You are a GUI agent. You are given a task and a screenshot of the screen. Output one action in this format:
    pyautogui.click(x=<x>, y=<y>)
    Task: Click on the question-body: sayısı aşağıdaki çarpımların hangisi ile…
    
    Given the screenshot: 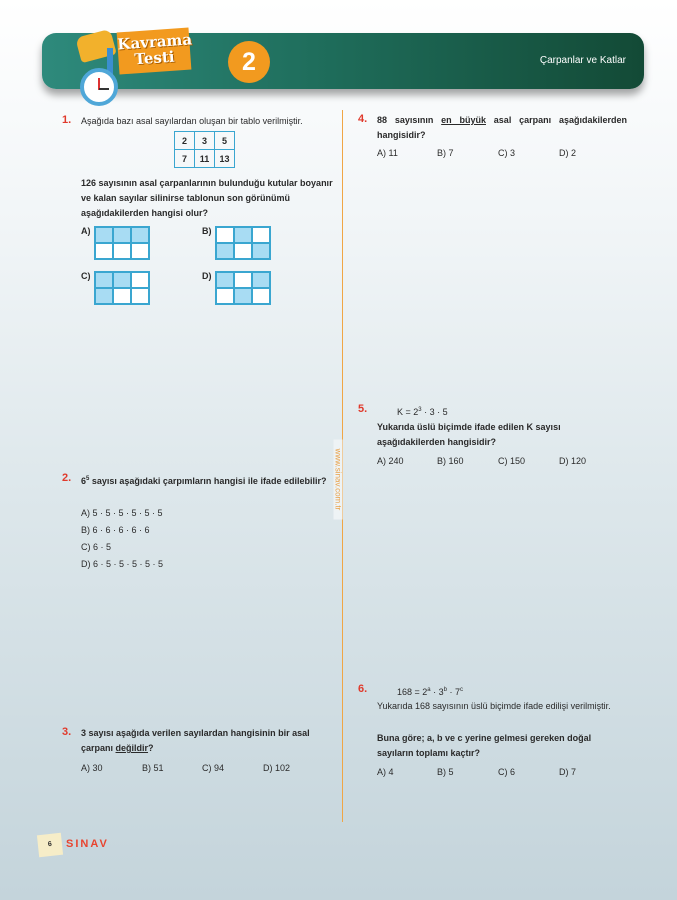 What is the action you would take?
    pyautogui.click(x=208, y=481)
    